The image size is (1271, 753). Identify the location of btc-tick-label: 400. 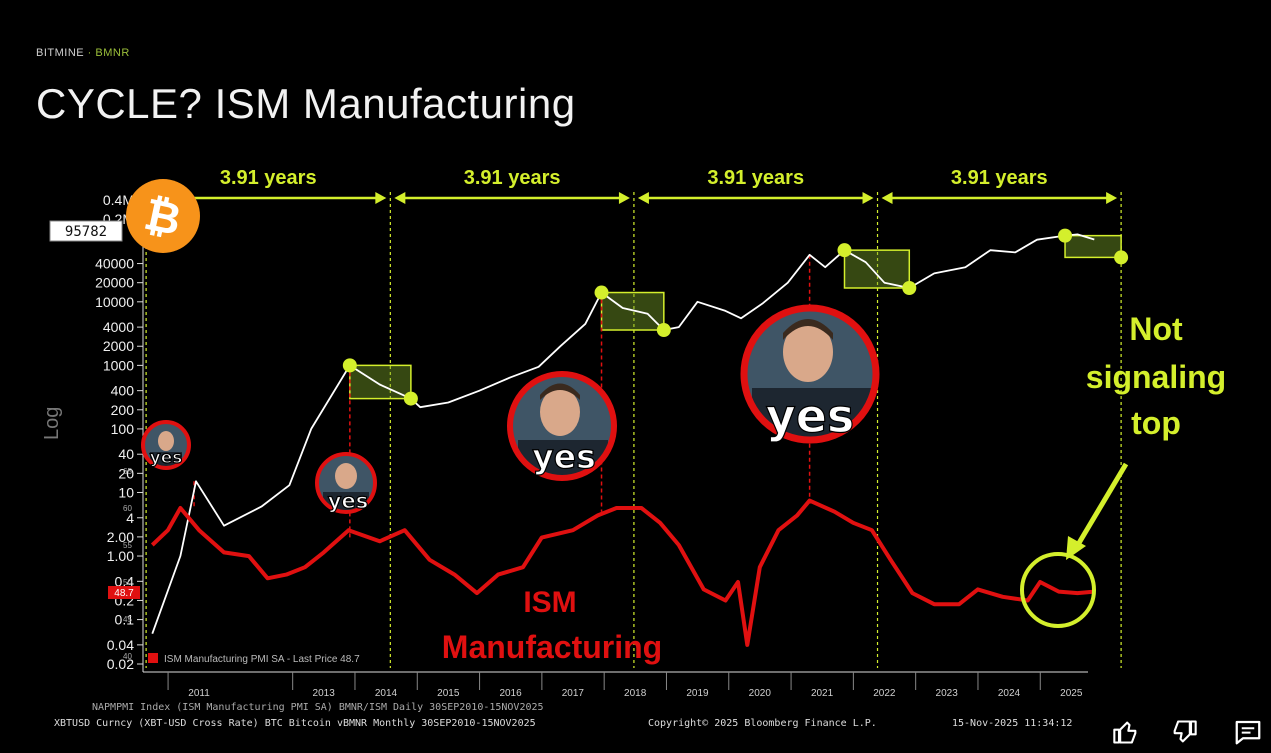
(123, 391).